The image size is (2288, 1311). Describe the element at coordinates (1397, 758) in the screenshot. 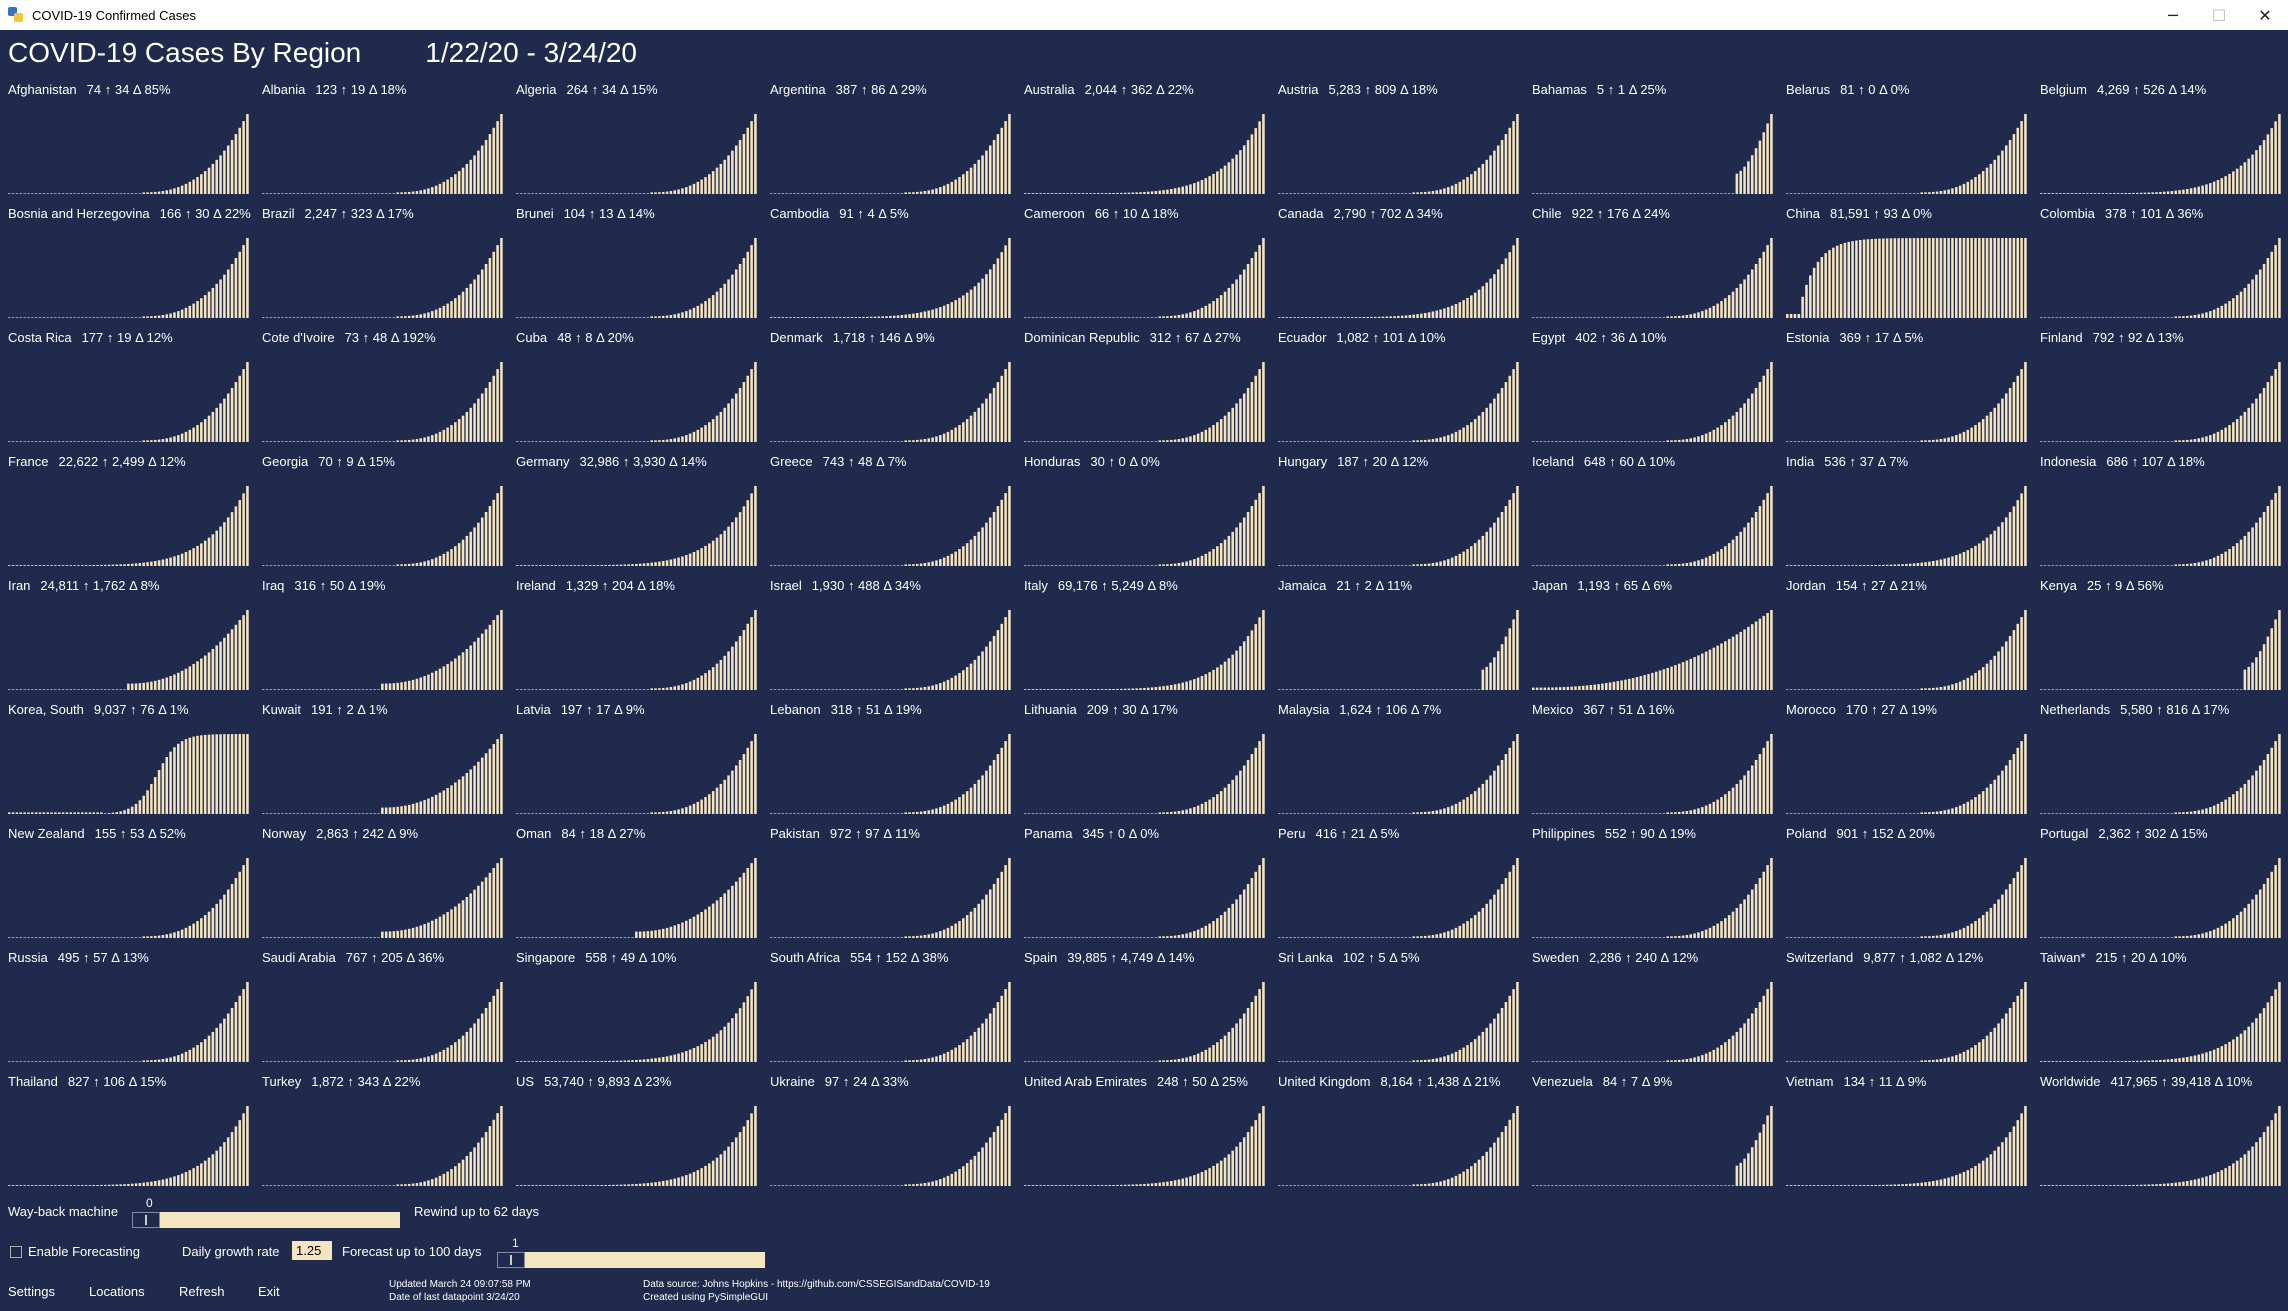

I see `region-card: Malaysia 1,624 ↑ 106 Δ 7%` at that location.